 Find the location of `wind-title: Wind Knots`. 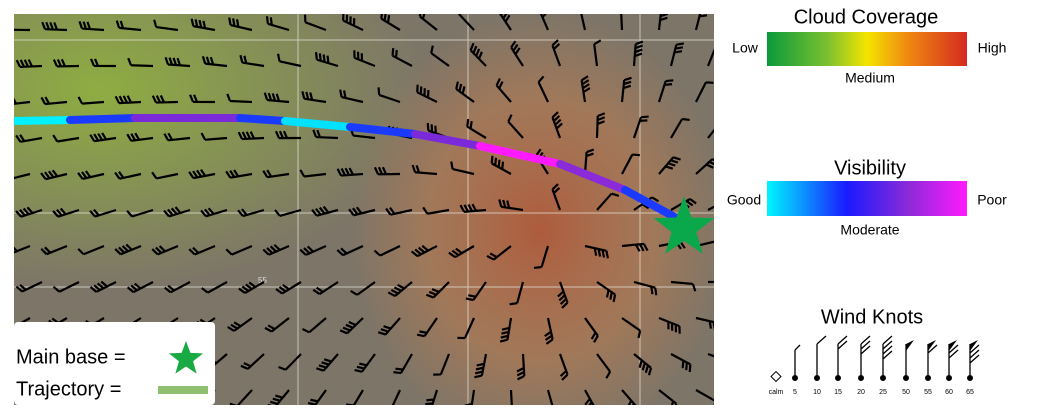

wind-title: Wind Knots is located at coordinates (872, 317).